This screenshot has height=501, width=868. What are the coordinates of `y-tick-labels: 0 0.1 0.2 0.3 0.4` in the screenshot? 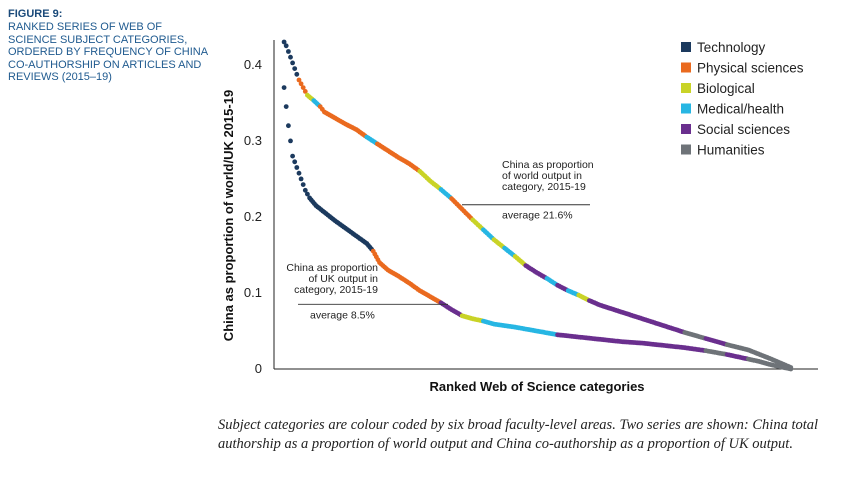 It's located at (253, 216).